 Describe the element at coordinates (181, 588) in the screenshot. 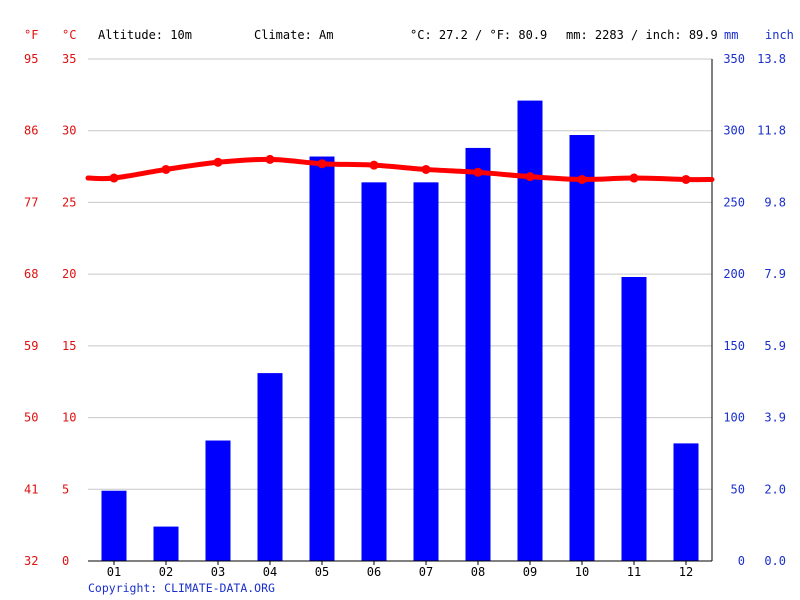

I see `copyright-label: Copyright: CLIMATE-DATA.ORG` at that location.